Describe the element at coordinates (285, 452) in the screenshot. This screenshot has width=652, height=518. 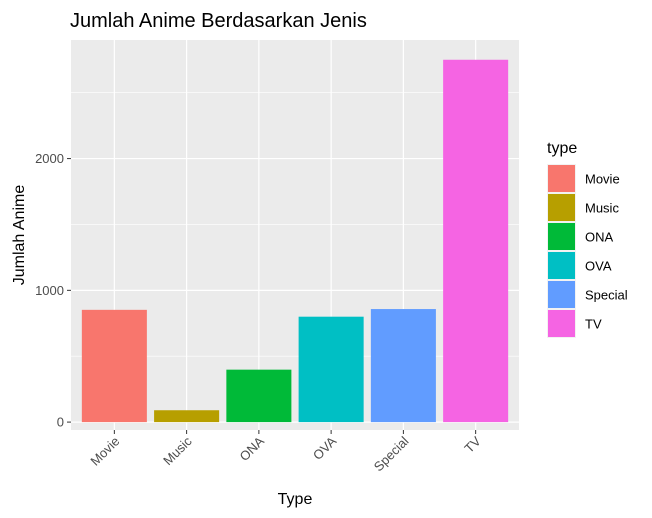
I see `x-axis: Movie Music ONA OVA Special TV` at that location.